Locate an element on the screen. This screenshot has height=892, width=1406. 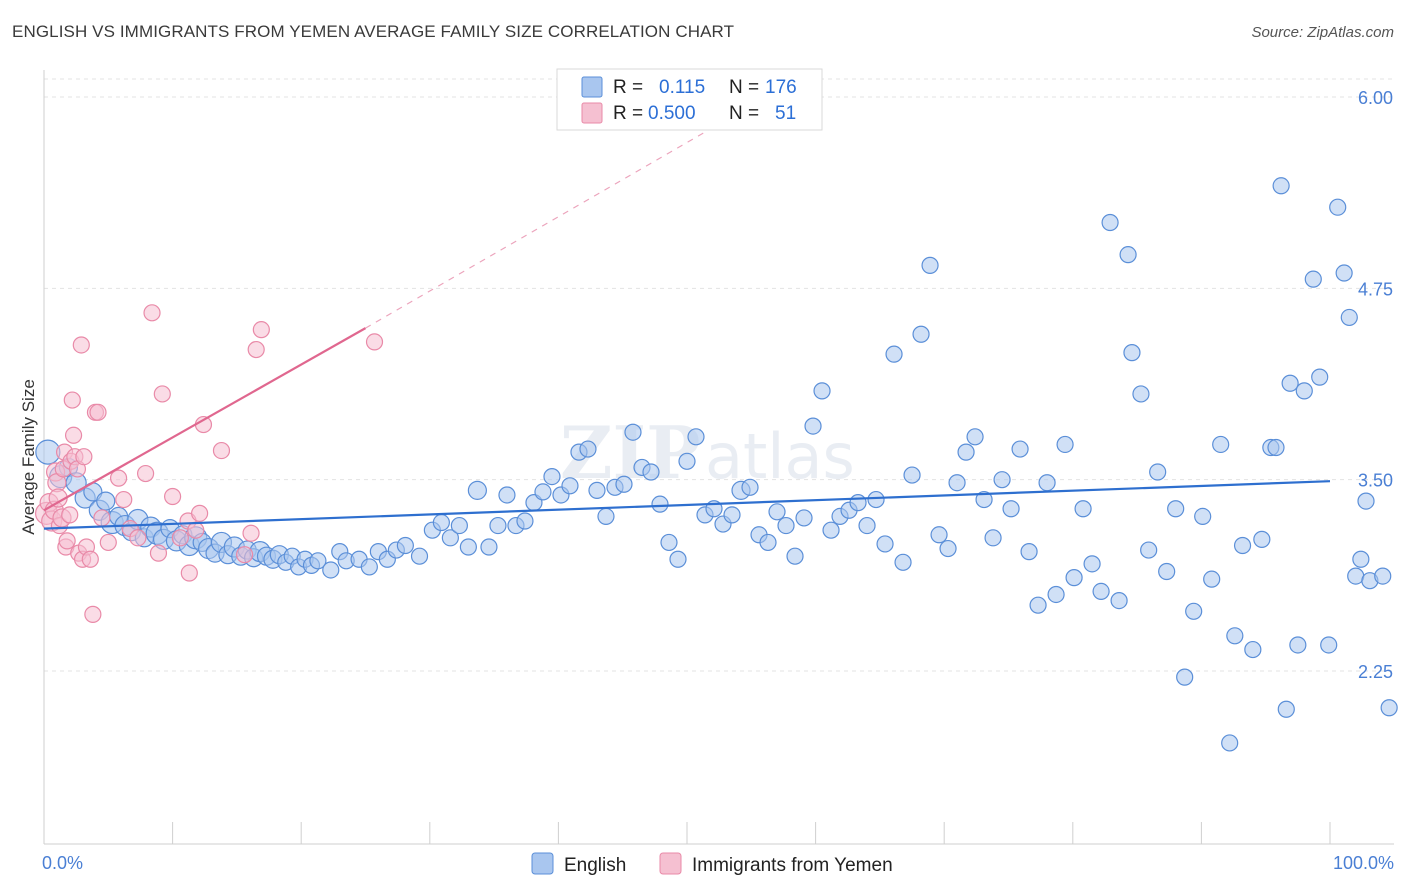
trend-line-english is located at coordinates (687, 505).